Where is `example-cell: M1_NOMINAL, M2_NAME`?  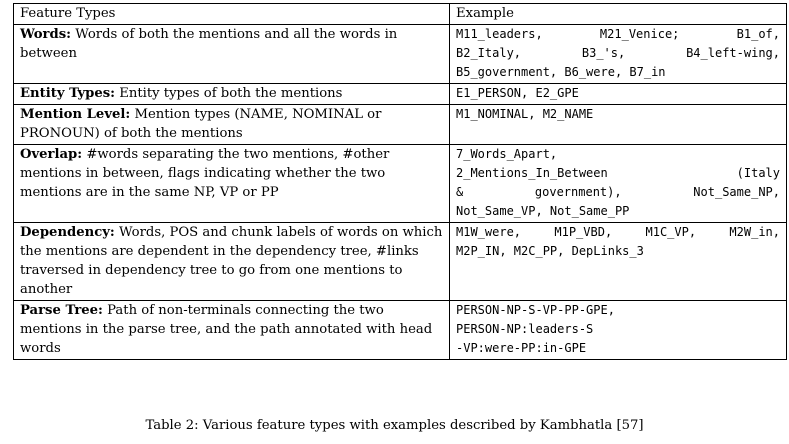
example-cell: M1_NOMINAL, M2_NAME is located at coordinates (618, 124).